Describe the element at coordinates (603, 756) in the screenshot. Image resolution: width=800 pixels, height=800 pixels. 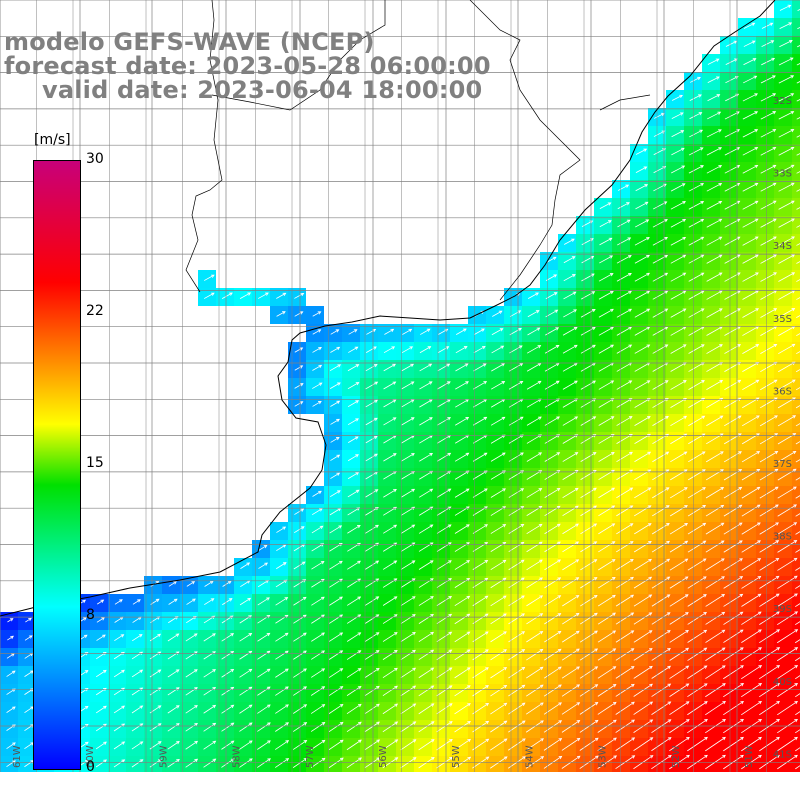
I see `lon-label: 53W` at that location.